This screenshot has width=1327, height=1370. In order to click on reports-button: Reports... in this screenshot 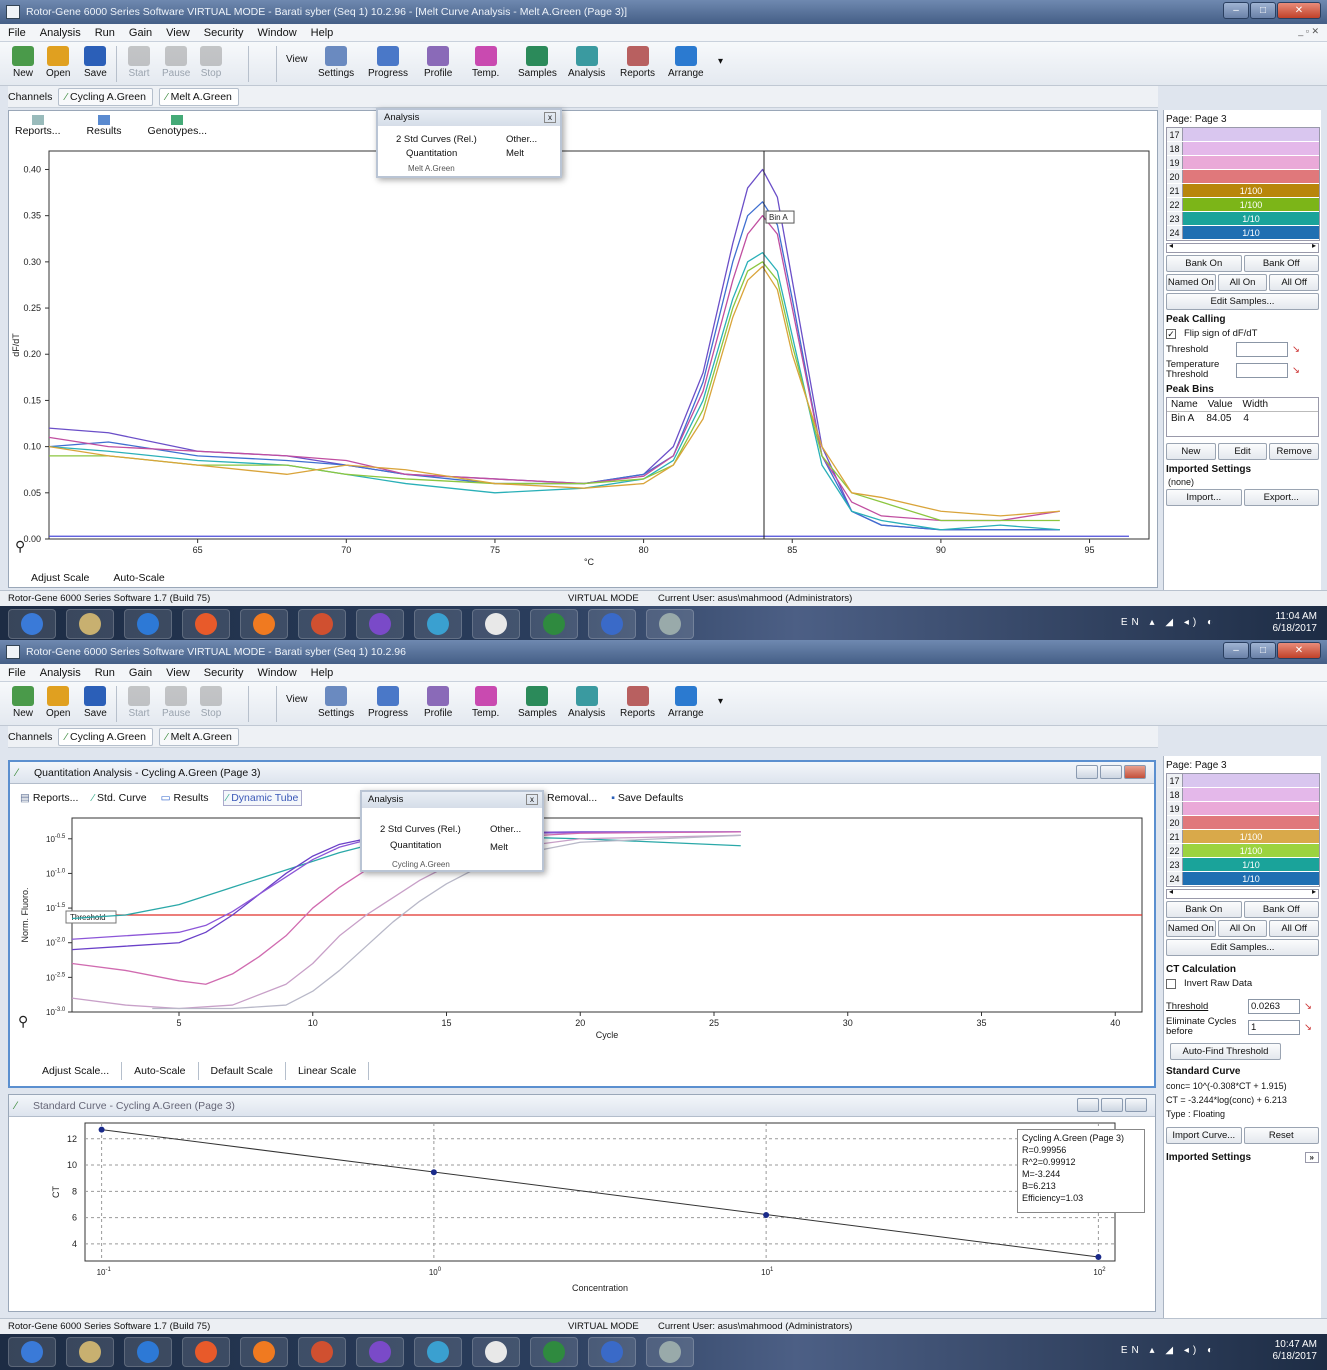, I will do `click(38, 126)`.